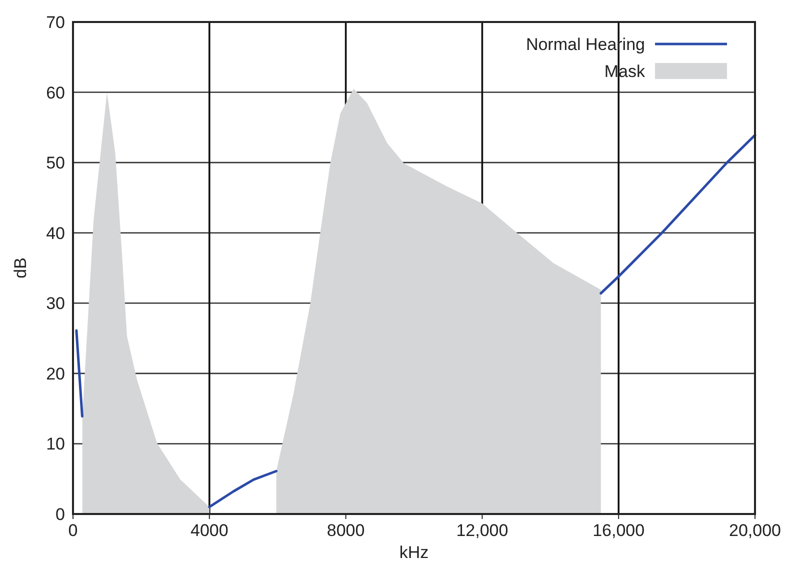 Image resolution: width=787 pixels, height=569 pixels. Describe the element at coordinates (60, 514) in the screenshot. I see `y-tick-label: 0` at that location.